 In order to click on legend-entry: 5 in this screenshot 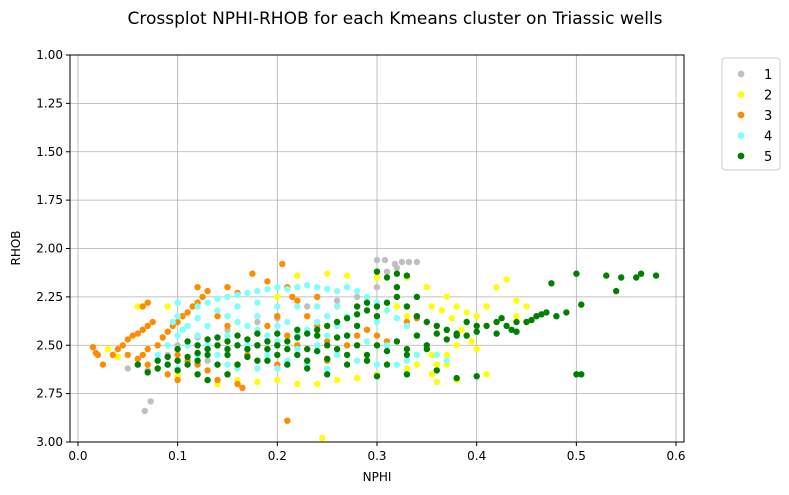, I will do `click(768, 157)`.